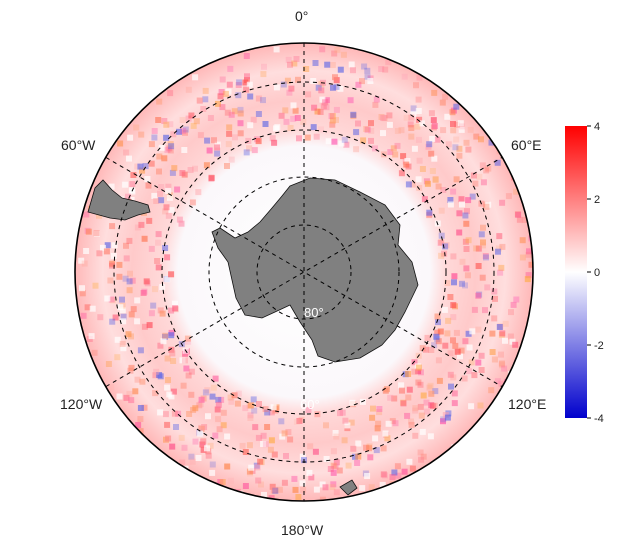 This screenshot has height=552, width=625. Describe the element at coordinates (597, 127) in the screenshot. I see `colorbar-tick-label: 4` at that location.